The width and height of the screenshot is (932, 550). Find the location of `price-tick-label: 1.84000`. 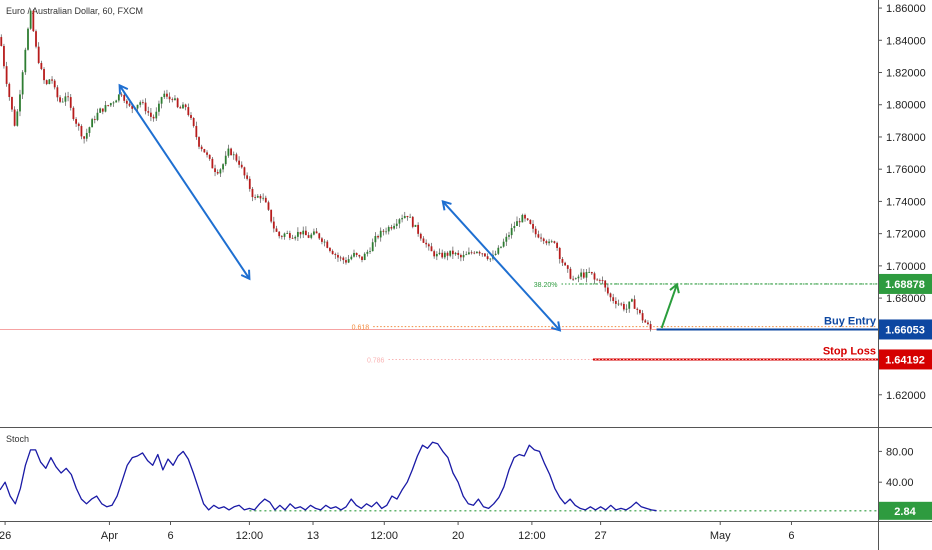

price-tick-label: 1.84000 is located at coordinates (906, 41).